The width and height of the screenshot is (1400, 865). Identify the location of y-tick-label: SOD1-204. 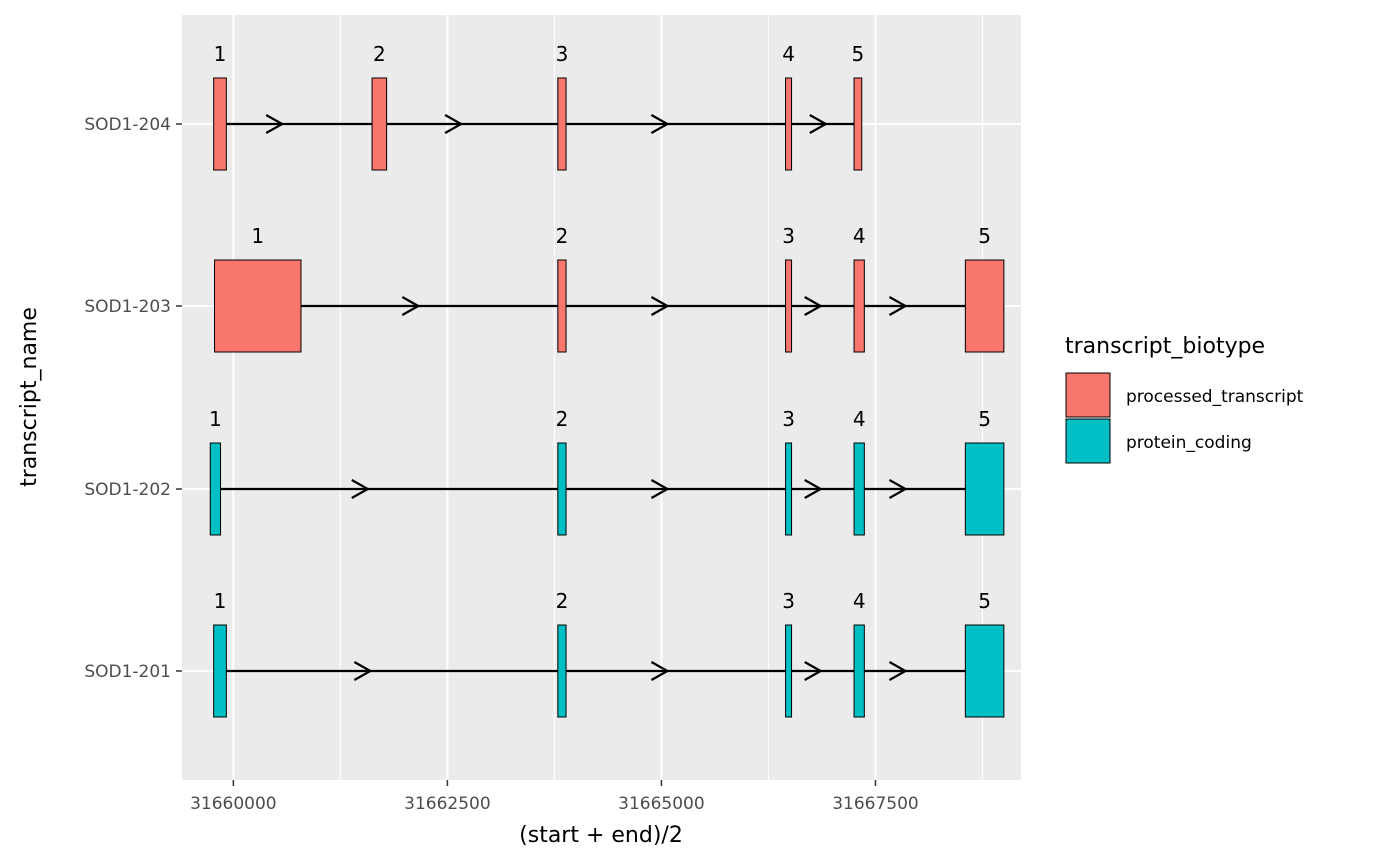
(127, 125).